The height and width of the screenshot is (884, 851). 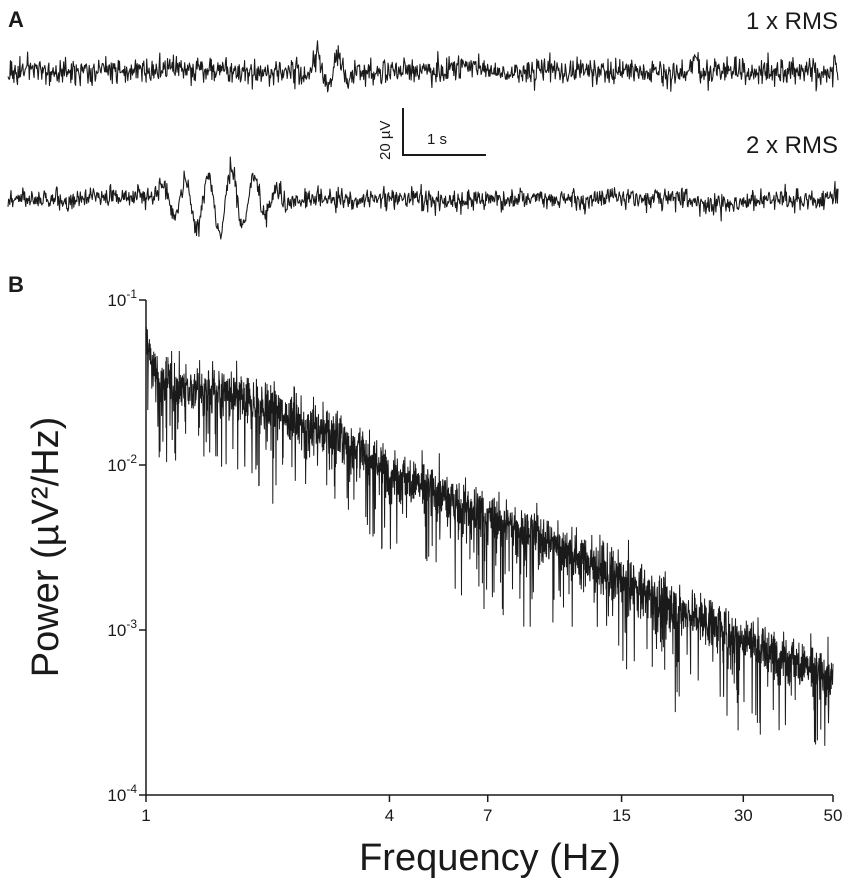 What do you see at coordinates (792, 21) in the screenshot?
I see `trace-1-label: 1 x RMS` at bounding box center [792, 21].